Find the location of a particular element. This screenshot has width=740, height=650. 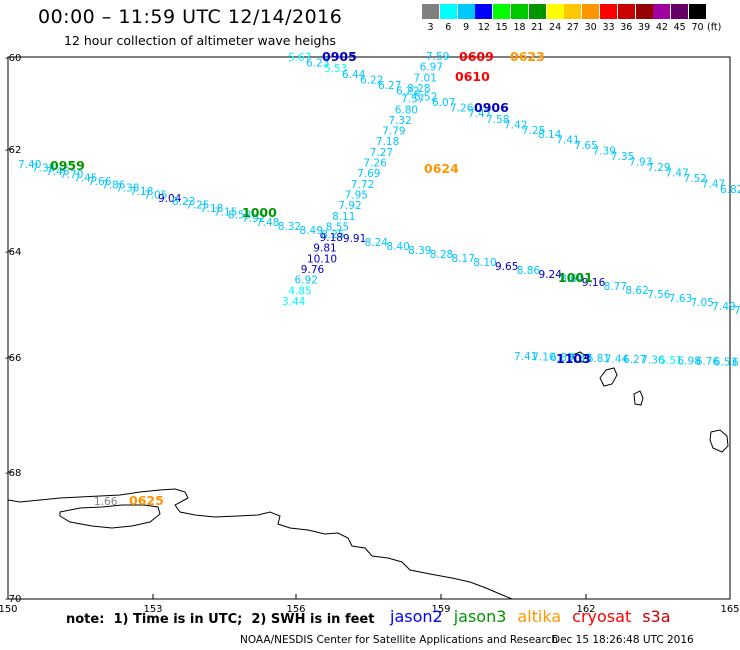

swh-value: 7.57 is located at coordinates (412, 100).